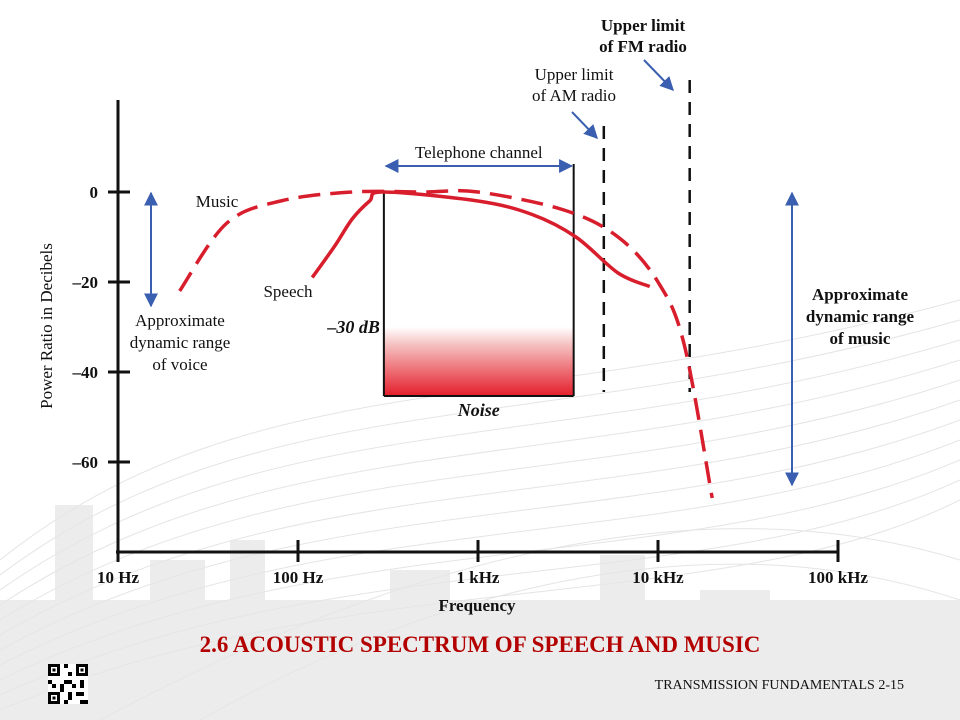  Describe the element at coordinates (46, 326) in the screenshot. I see `y-axis-title: Power Ratio in Decibels` at that location.